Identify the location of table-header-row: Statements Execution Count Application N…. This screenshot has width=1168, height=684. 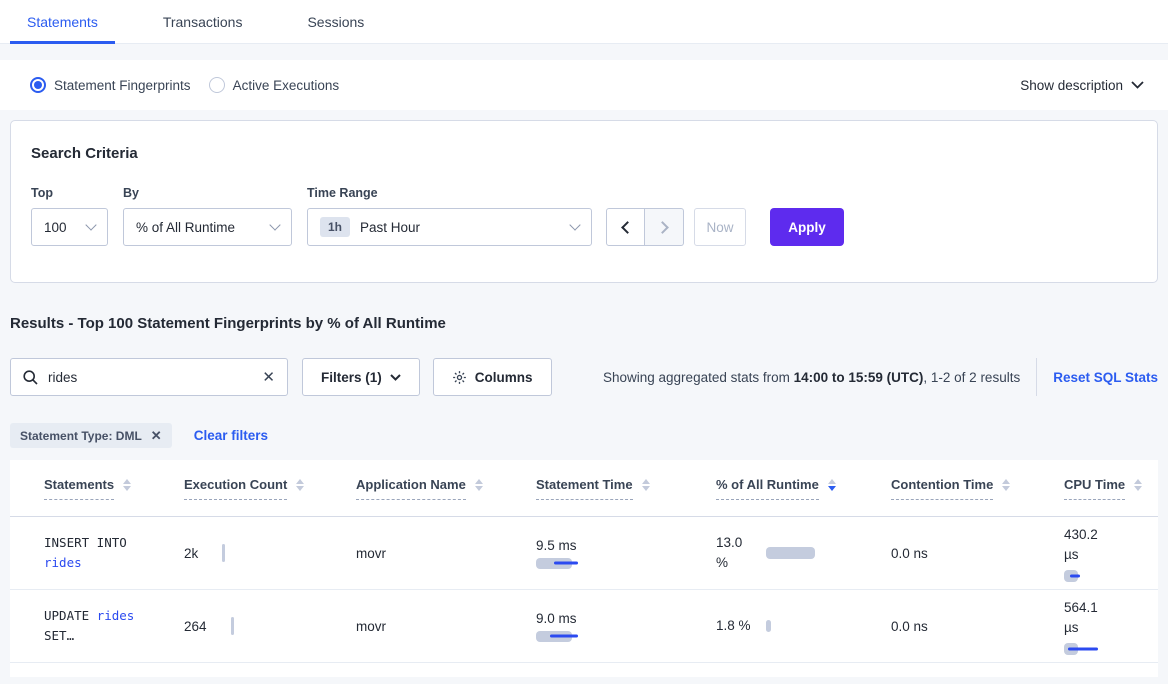
(584, 488).